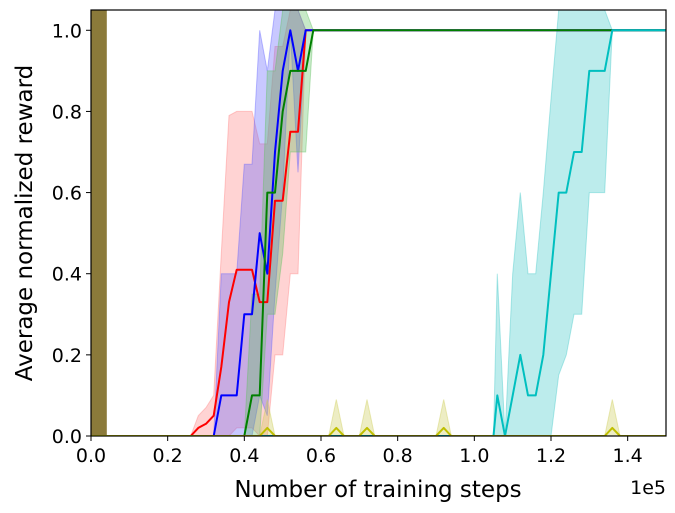  I want to click on x-tick-label: 0.6, so click(321, 456).